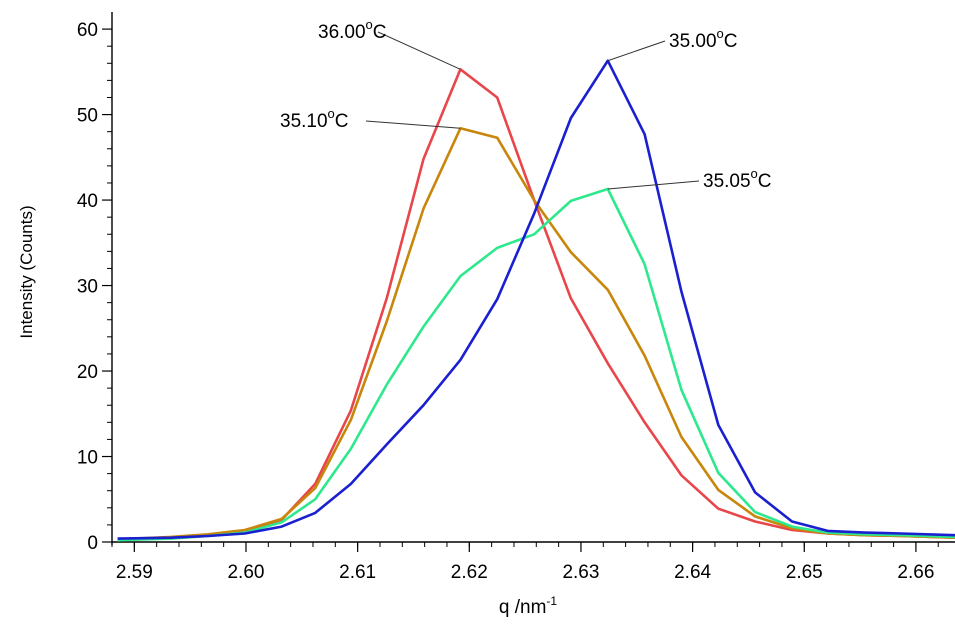 This screenshot has width=955, height=632. Describe the element at coordinates (692, 572) in the screenshot. I see `x-tick-label: 2.64` at that location.